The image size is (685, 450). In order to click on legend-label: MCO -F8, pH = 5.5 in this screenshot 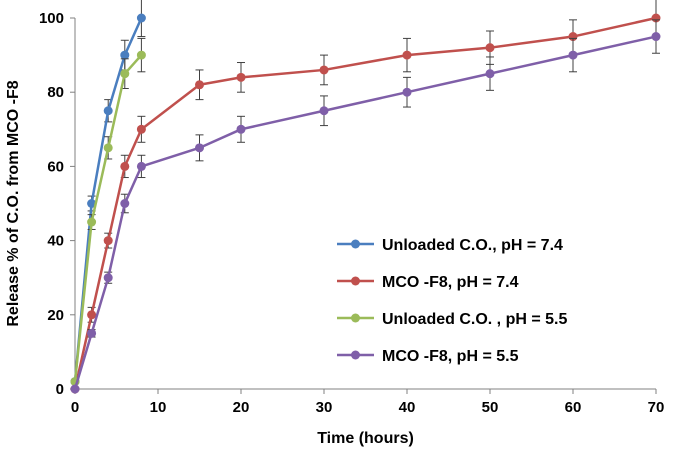, I will do `click(450, 356)`.